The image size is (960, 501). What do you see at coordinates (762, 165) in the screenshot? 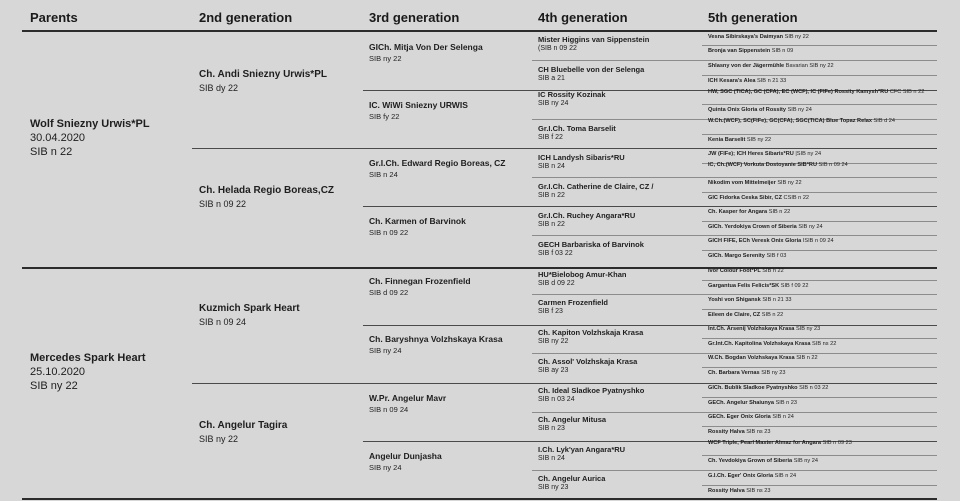
I see `ancestor-name: IC, Ch.(WCF) Vorkuta Dostoyanie SIB*RU` at bounding box center [762, 165].